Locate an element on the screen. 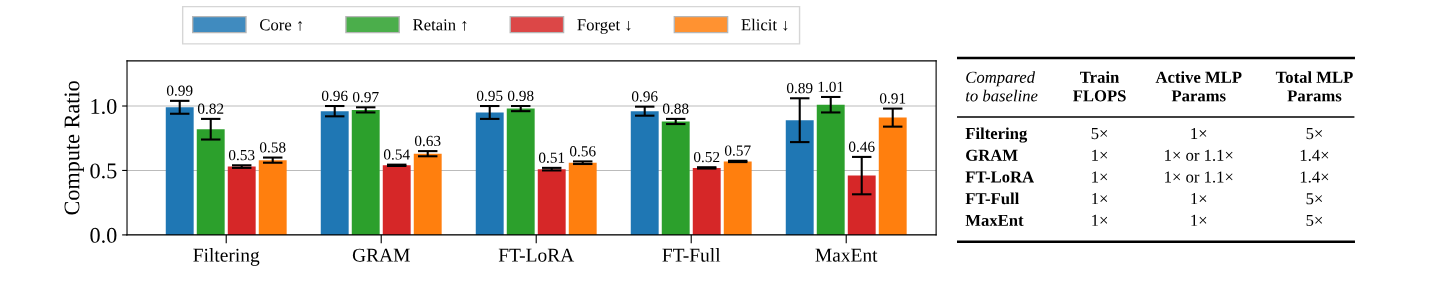  legend-label: Forget ↓ is located at coordinates (604, 26).